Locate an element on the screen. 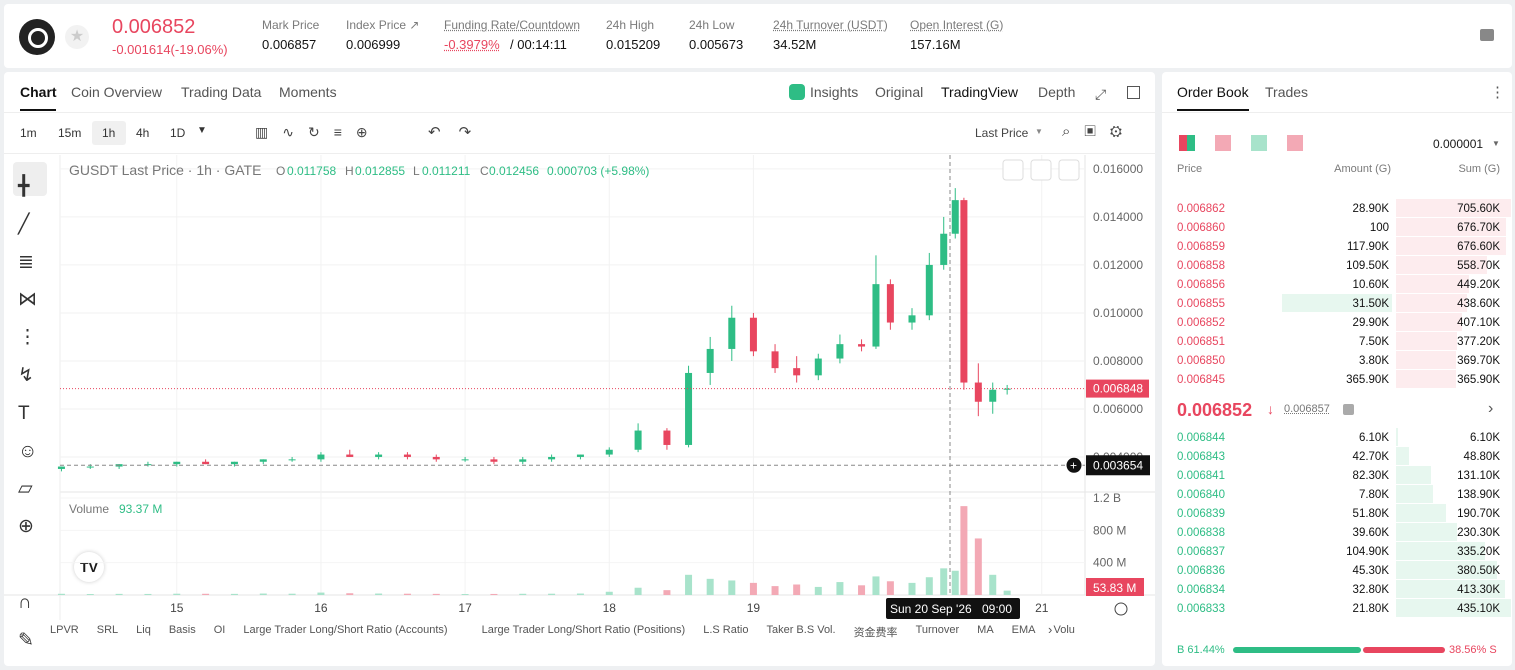 The height and width of the screenshot is (670, 1515). book-price: 0.006850 is located at coordinates (1201, 361).